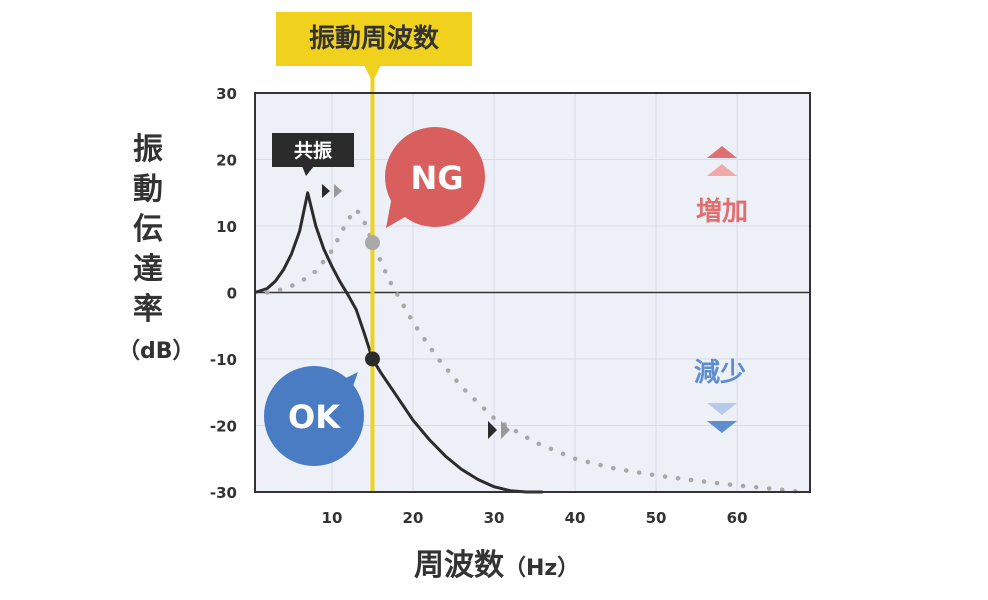  What do you see at coordinates (226, 227) in the screenshot?
I see `y-tick-label: 10` at bounding box center [226, 227].